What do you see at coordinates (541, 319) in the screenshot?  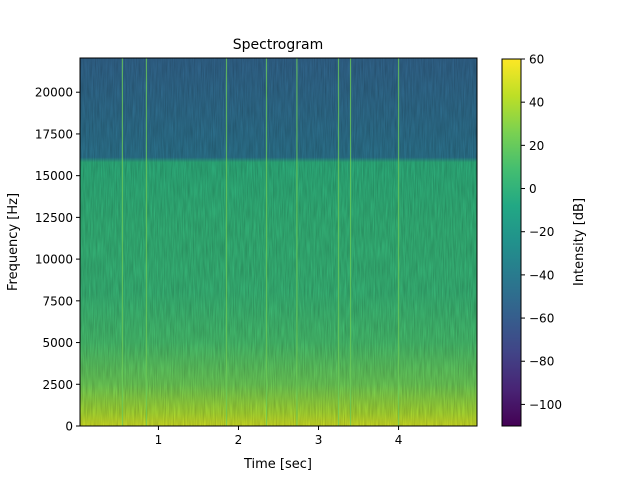 I see `colorbar-tick-label: −60` at bounding box center [541, 319].